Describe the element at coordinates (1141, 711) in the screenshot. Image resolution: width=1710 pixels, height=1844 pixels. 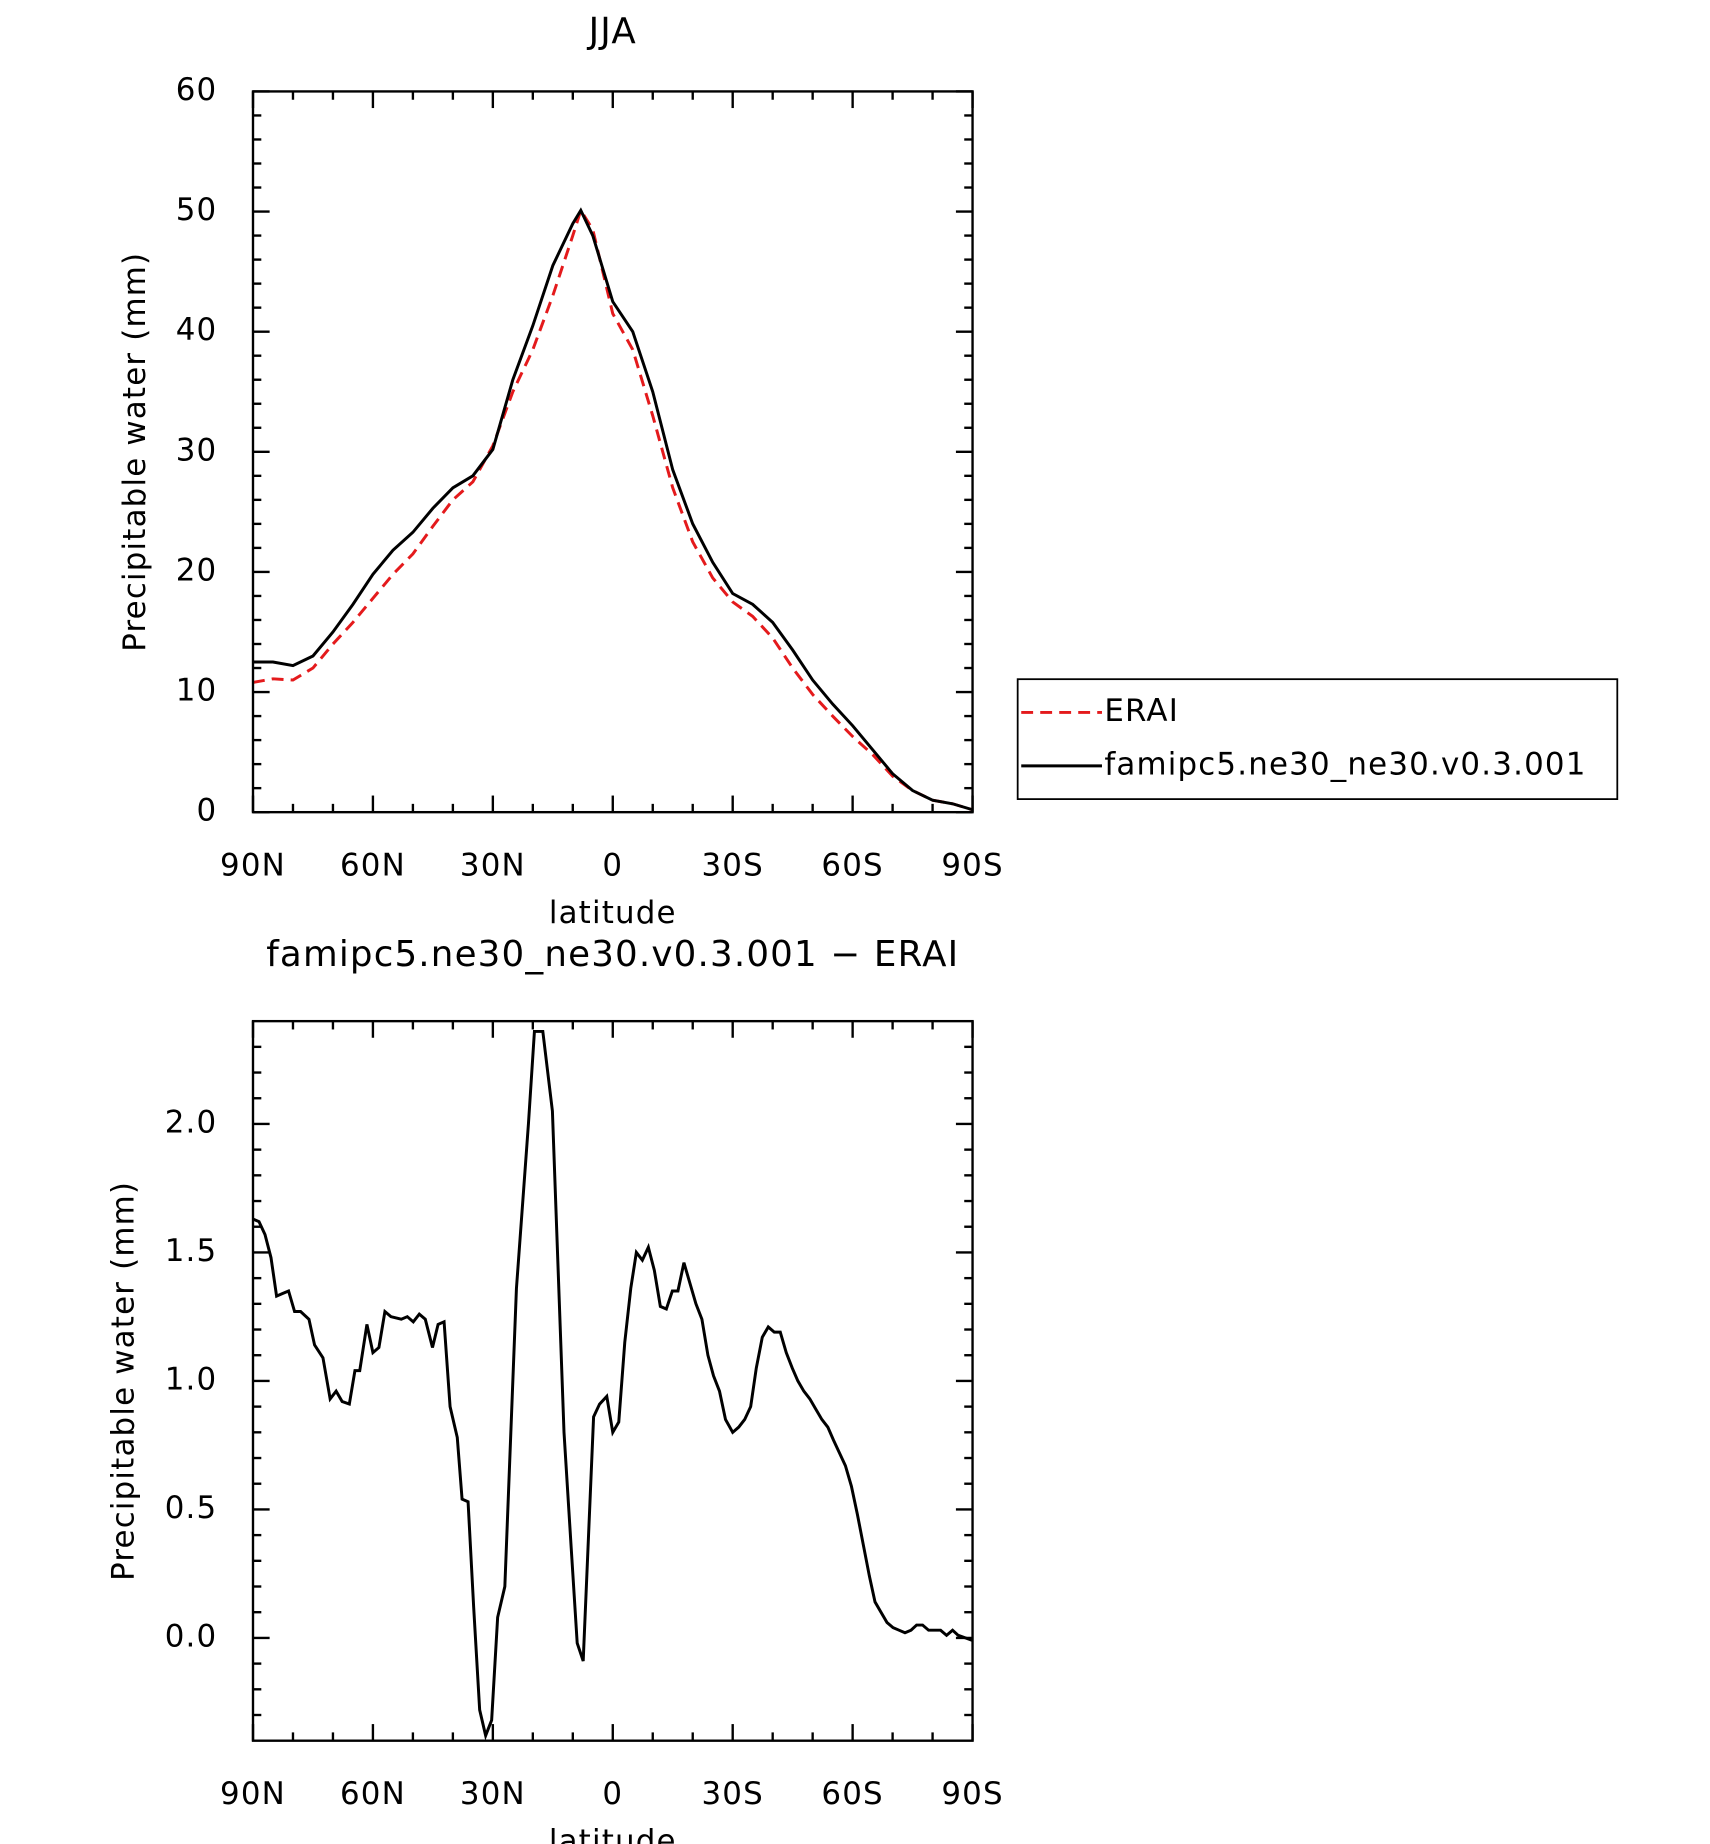
I see `legend-label: ERAI` at that location.